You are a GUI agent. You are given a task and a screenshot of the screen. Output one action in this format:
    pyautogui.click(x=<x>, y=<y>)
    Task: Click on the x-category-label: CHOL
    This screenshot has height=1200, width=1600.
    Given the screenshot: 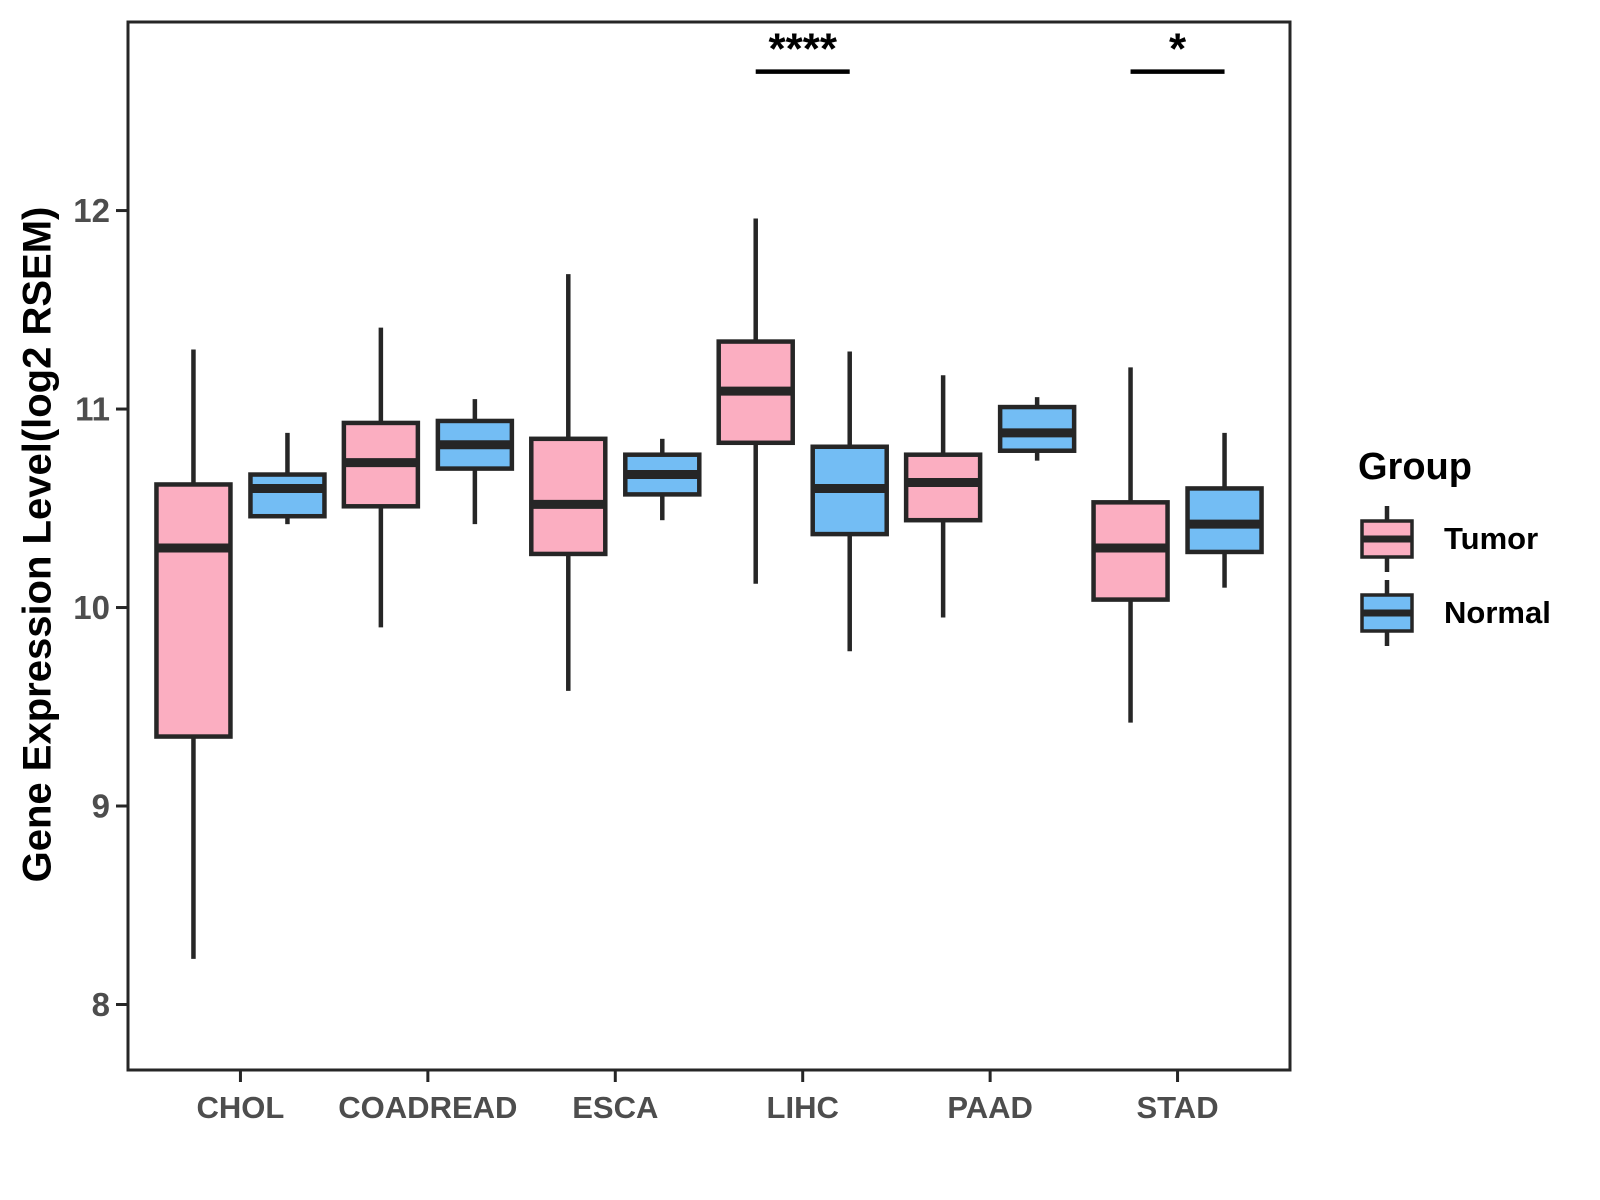 What is the action you would take?
    pyautogui.click(x=241, y=1107)
    